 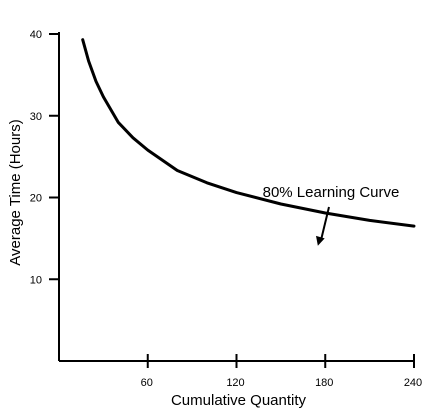 I want to click on x-tick-label: 240, so click(x=413, y=383).